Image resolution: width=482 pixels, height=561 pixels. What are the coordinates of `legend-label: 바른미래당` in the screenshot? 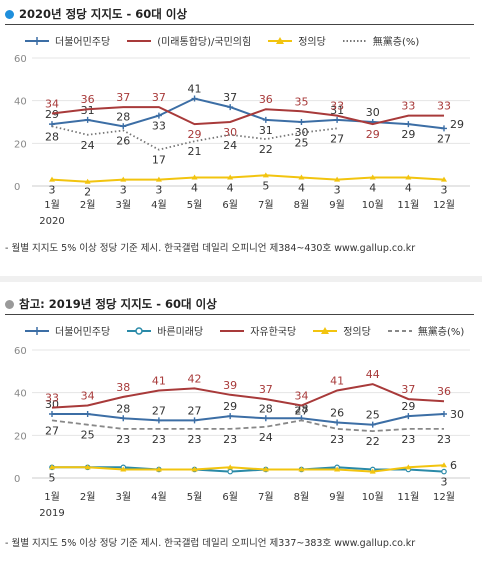 It's located at (180, 332).